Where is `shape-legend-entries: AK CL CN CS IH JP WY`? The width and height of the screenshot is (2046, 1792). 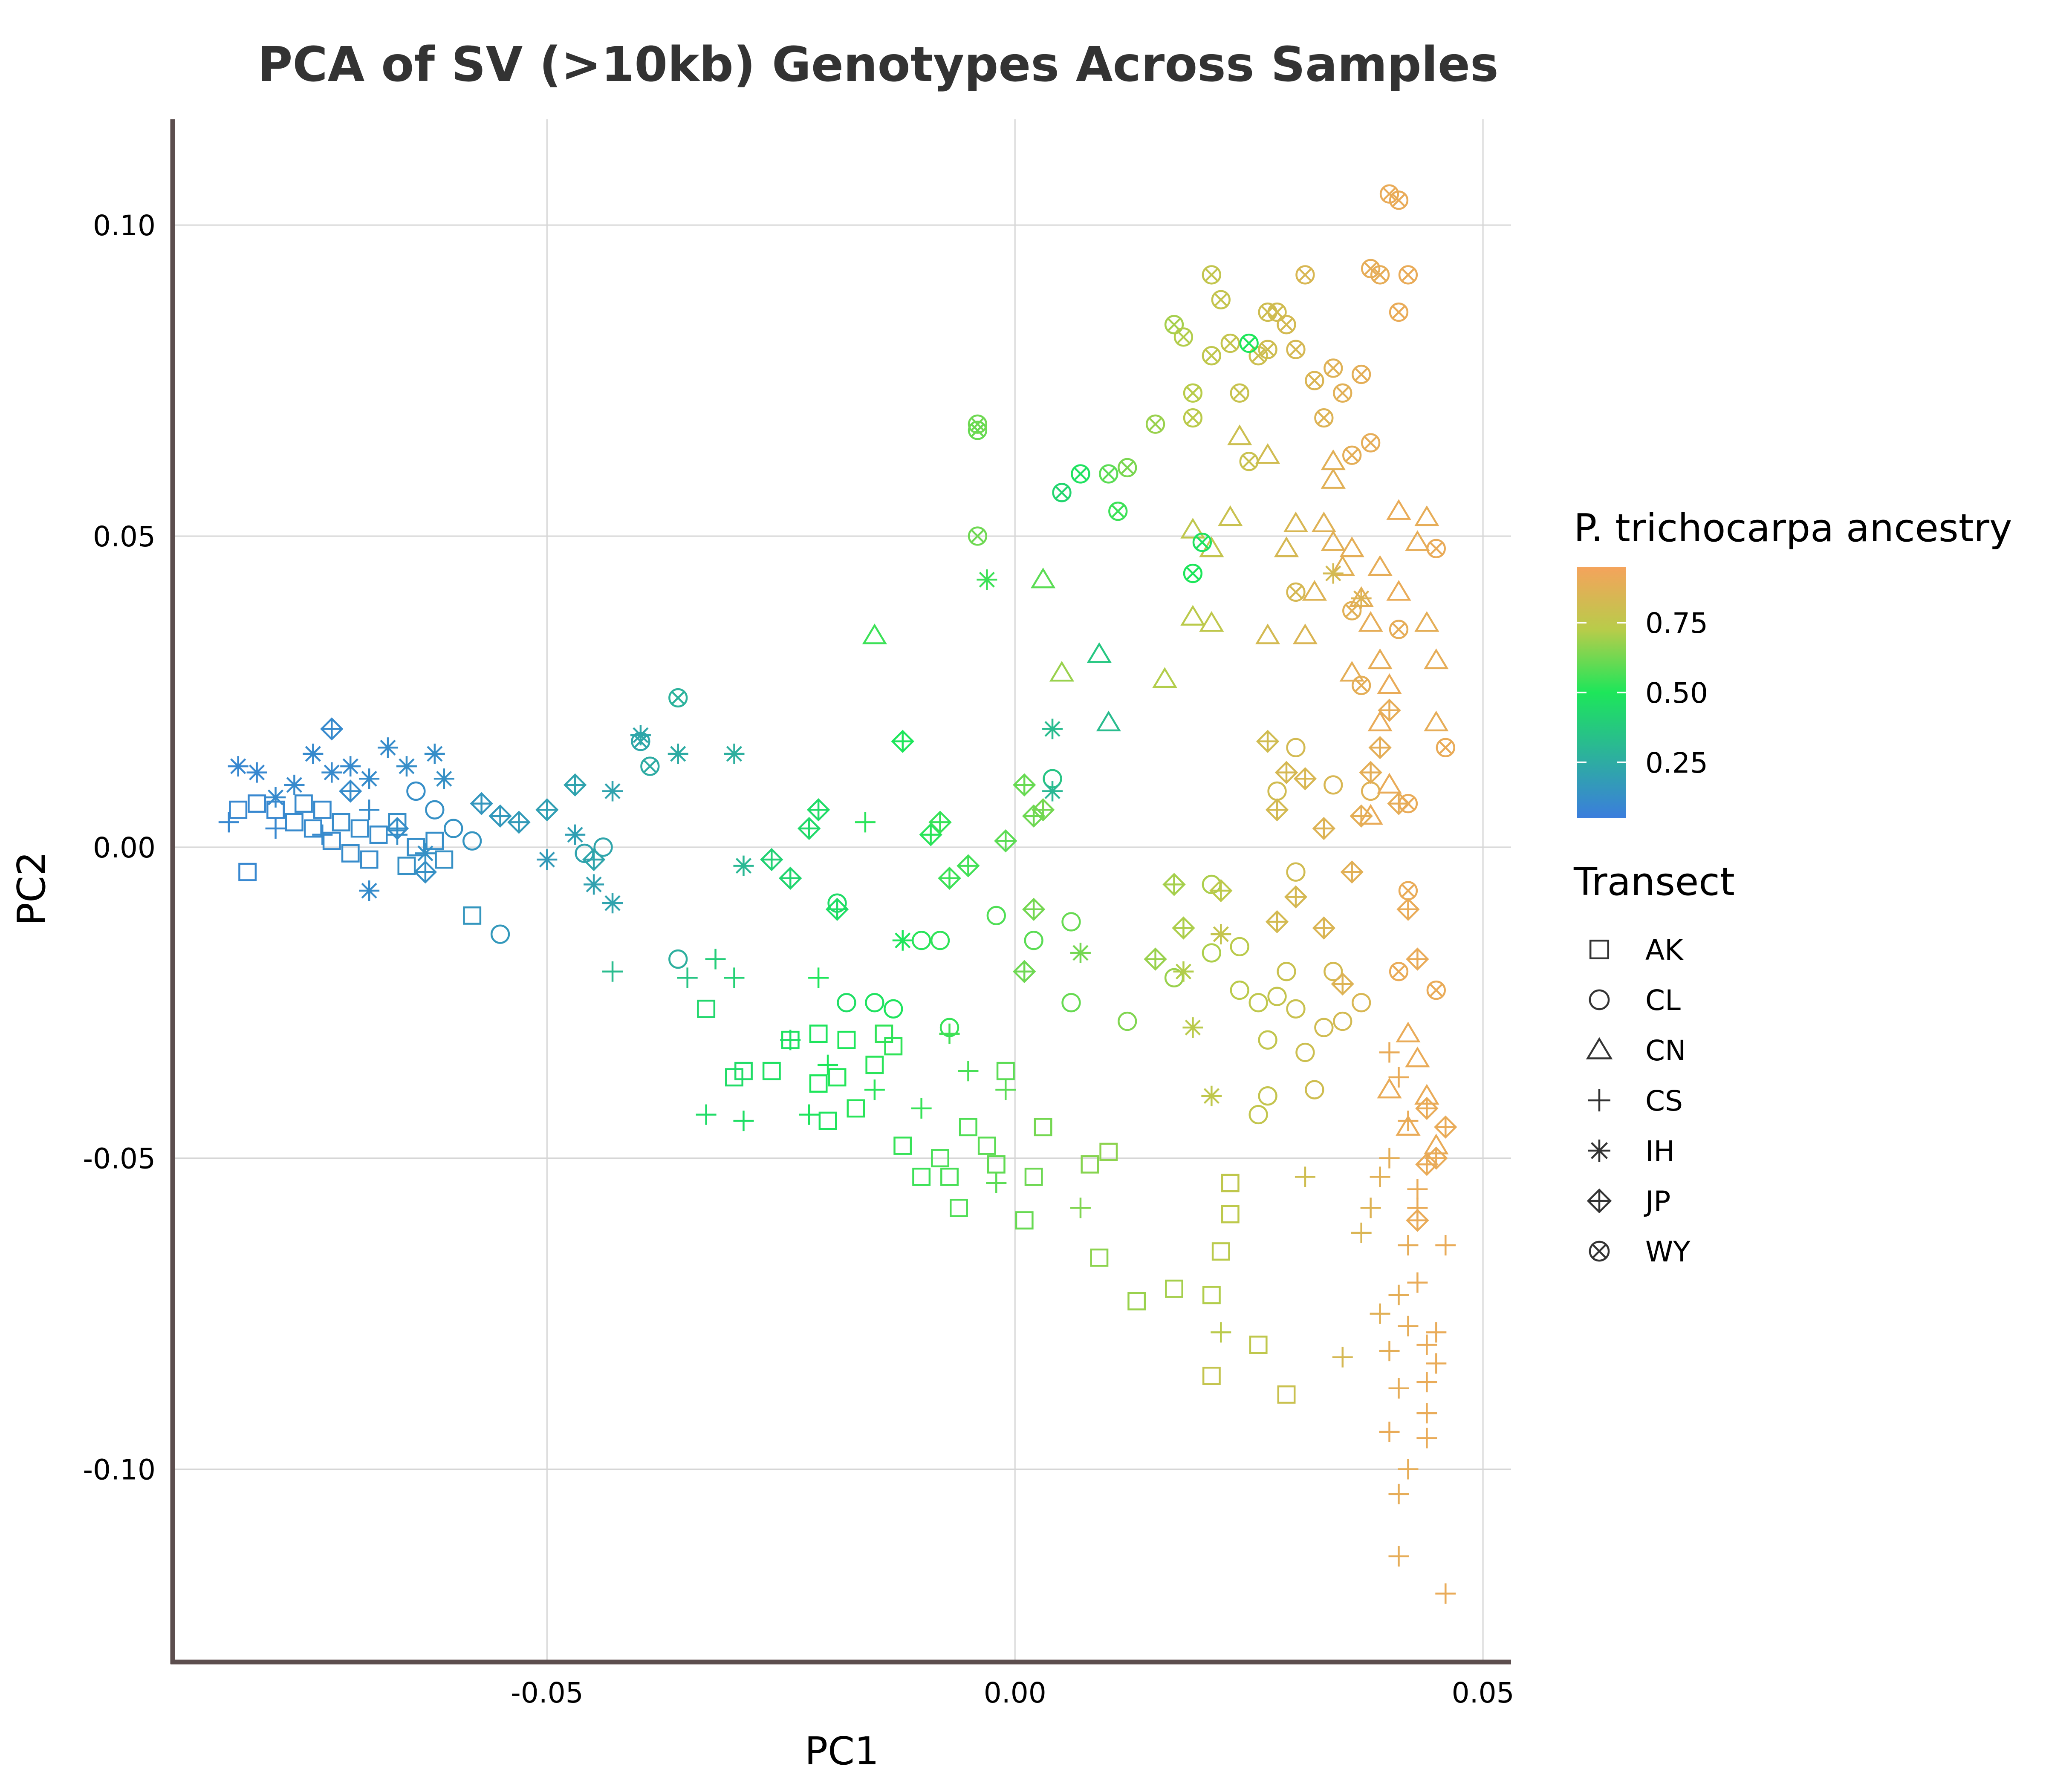 shape-legend-entries: AK CL CN CS IH JP WY is located at coordinates (1638, 1101).